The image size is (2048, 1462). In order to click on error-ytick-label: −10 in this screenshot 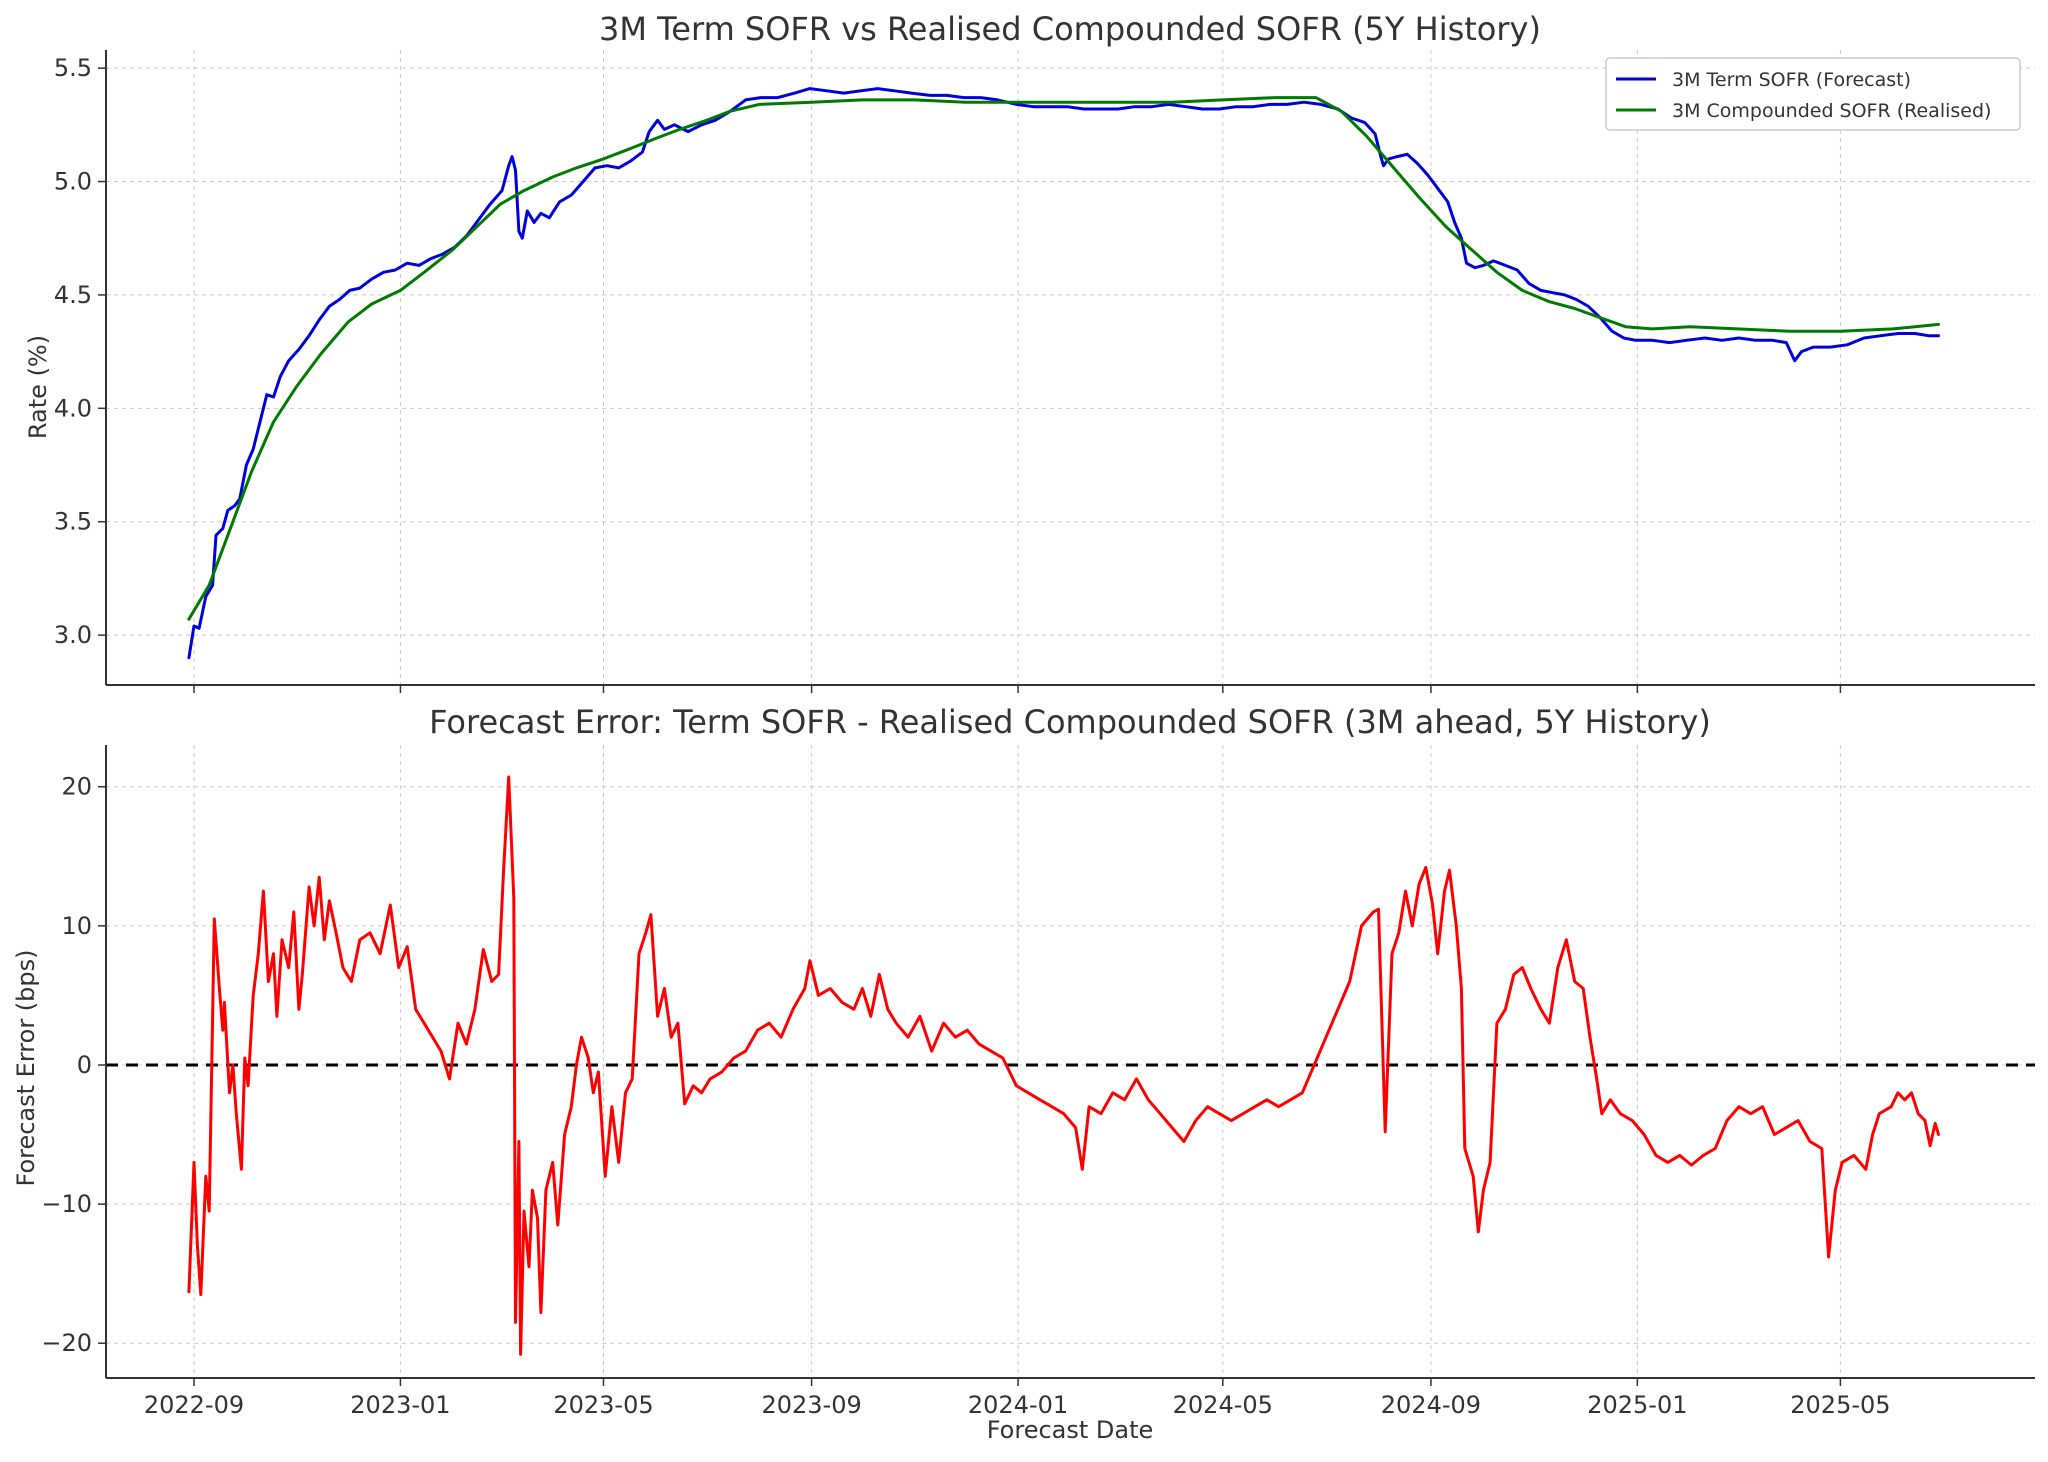, I will do `click(66, 1204)`.